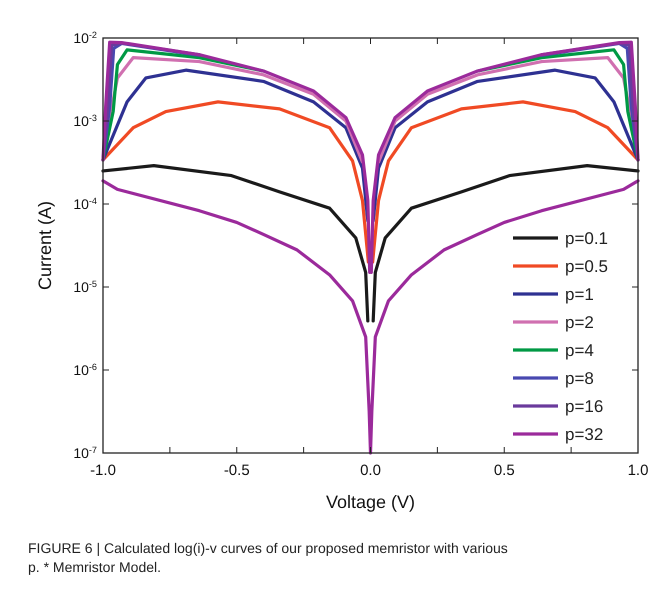 Image resolution: width=663 pixels, height=602 pixels. Describe the element at coordinates (371, 502) in the screenshot. I see `x-axis-title: Voltage (V)` at that location.